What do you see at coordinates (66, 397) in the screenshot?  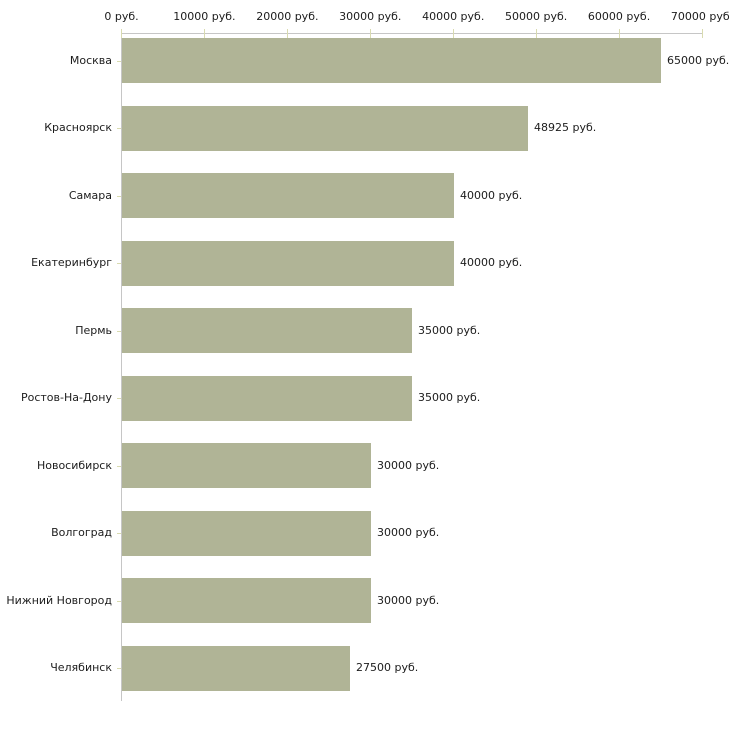 I see `category-label: Ростов-На-Дону` at bounding box center [66, 397].